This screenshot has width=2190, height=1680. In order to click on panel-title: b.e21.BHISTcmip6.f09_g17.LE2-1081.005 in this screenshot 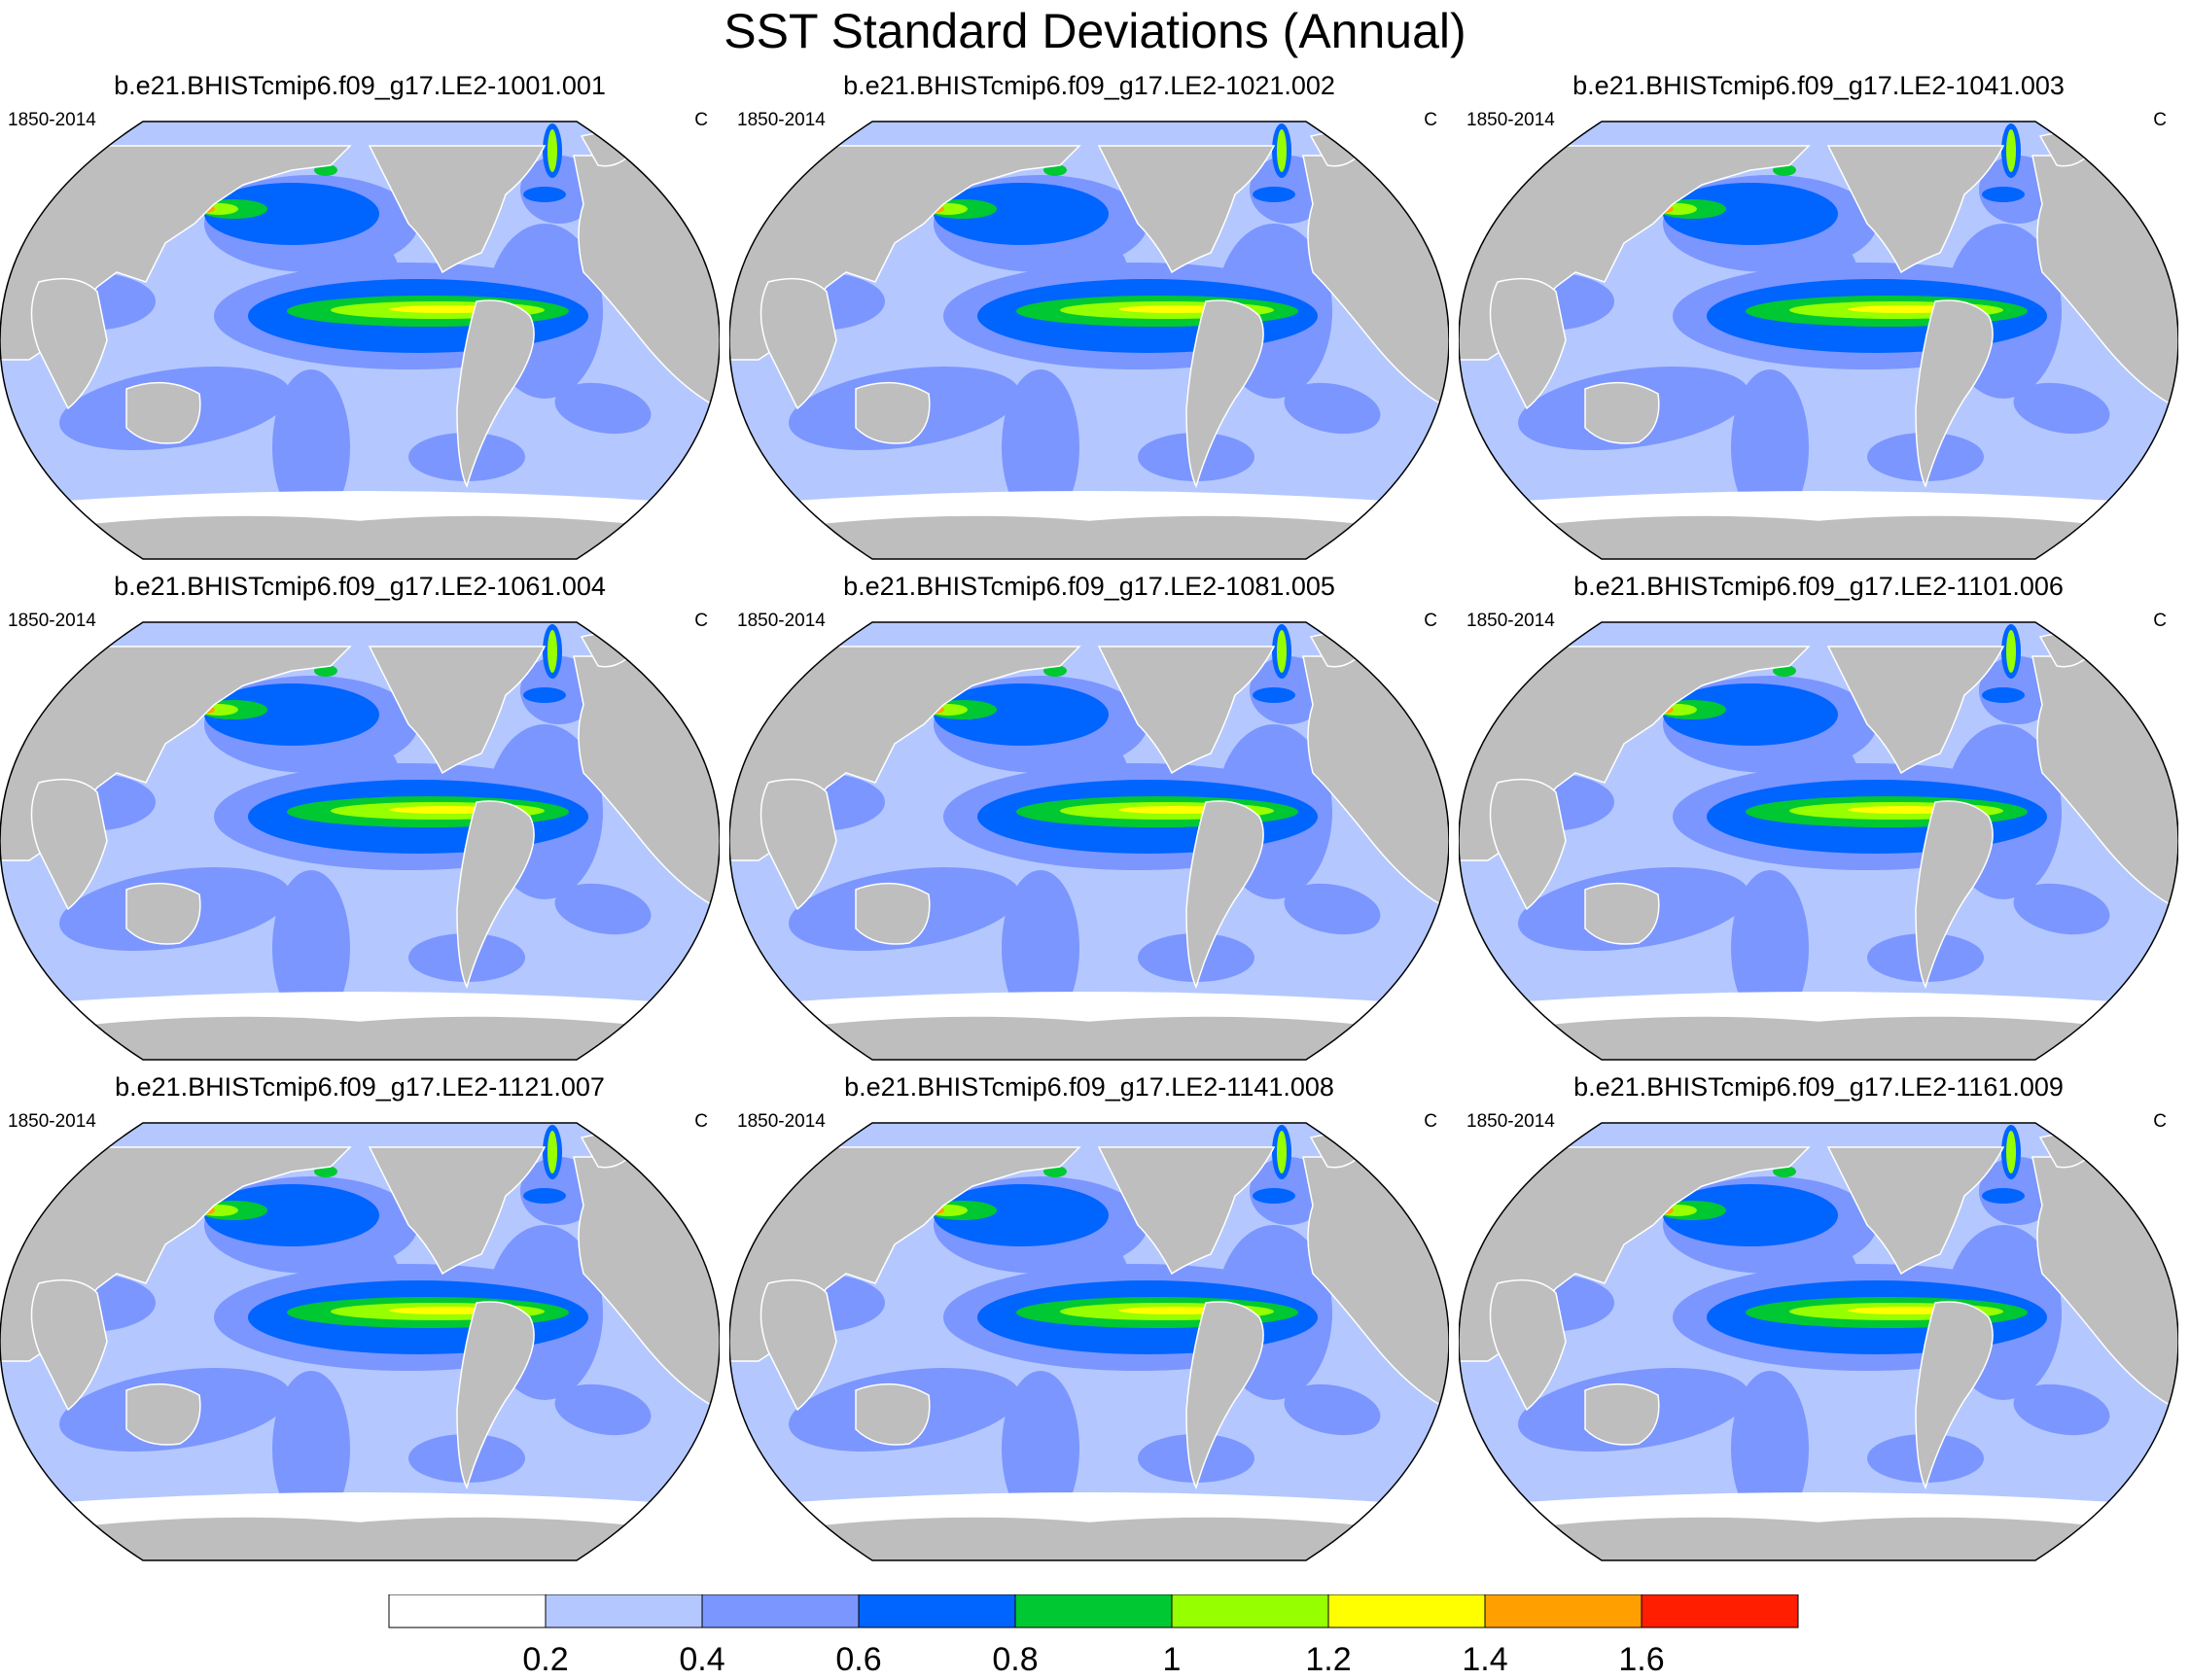, I will do `click(1089, 586)`.